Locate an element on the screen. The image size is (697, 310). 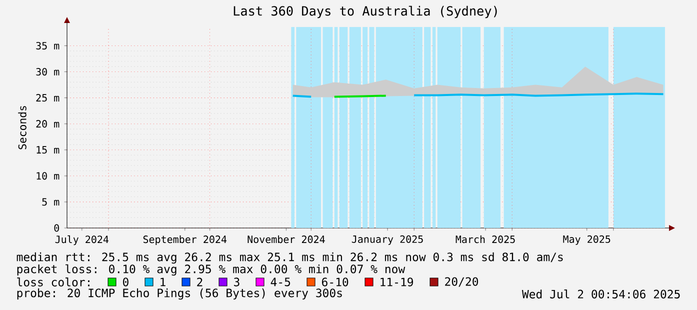
legend-label: 11-19 is located at coordinates (397, 282).